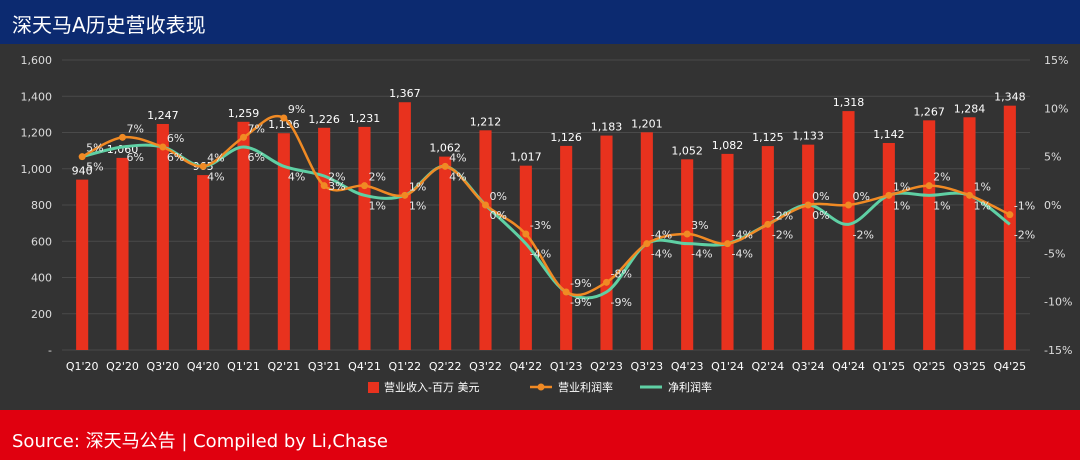 The image size is (1080, 460). What do you see at coordinates (37, 96) in the screenshot?
I see `y-tick-label: 1,400` at bounding box center [37, 96].